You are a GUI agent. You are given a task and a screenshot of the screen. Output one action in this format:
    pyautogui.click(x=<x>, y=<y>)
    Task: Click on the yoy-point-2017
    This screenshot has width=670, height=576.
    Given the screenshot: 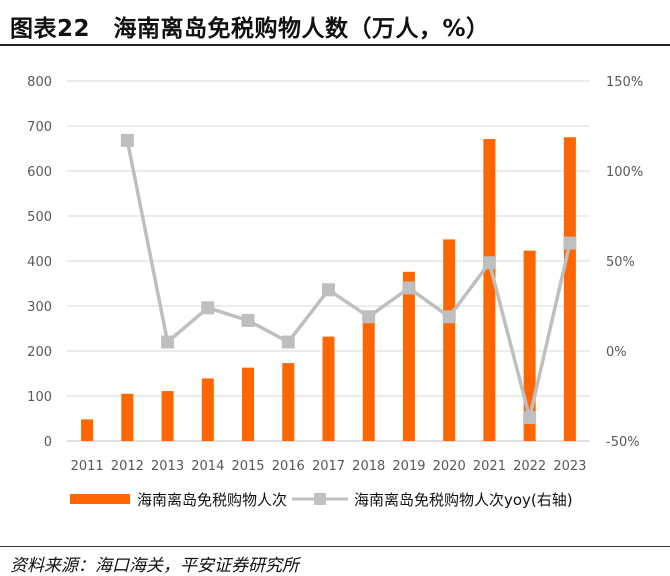 What is the action you would take?
    pyautogui.click(x=328, y=290)
    